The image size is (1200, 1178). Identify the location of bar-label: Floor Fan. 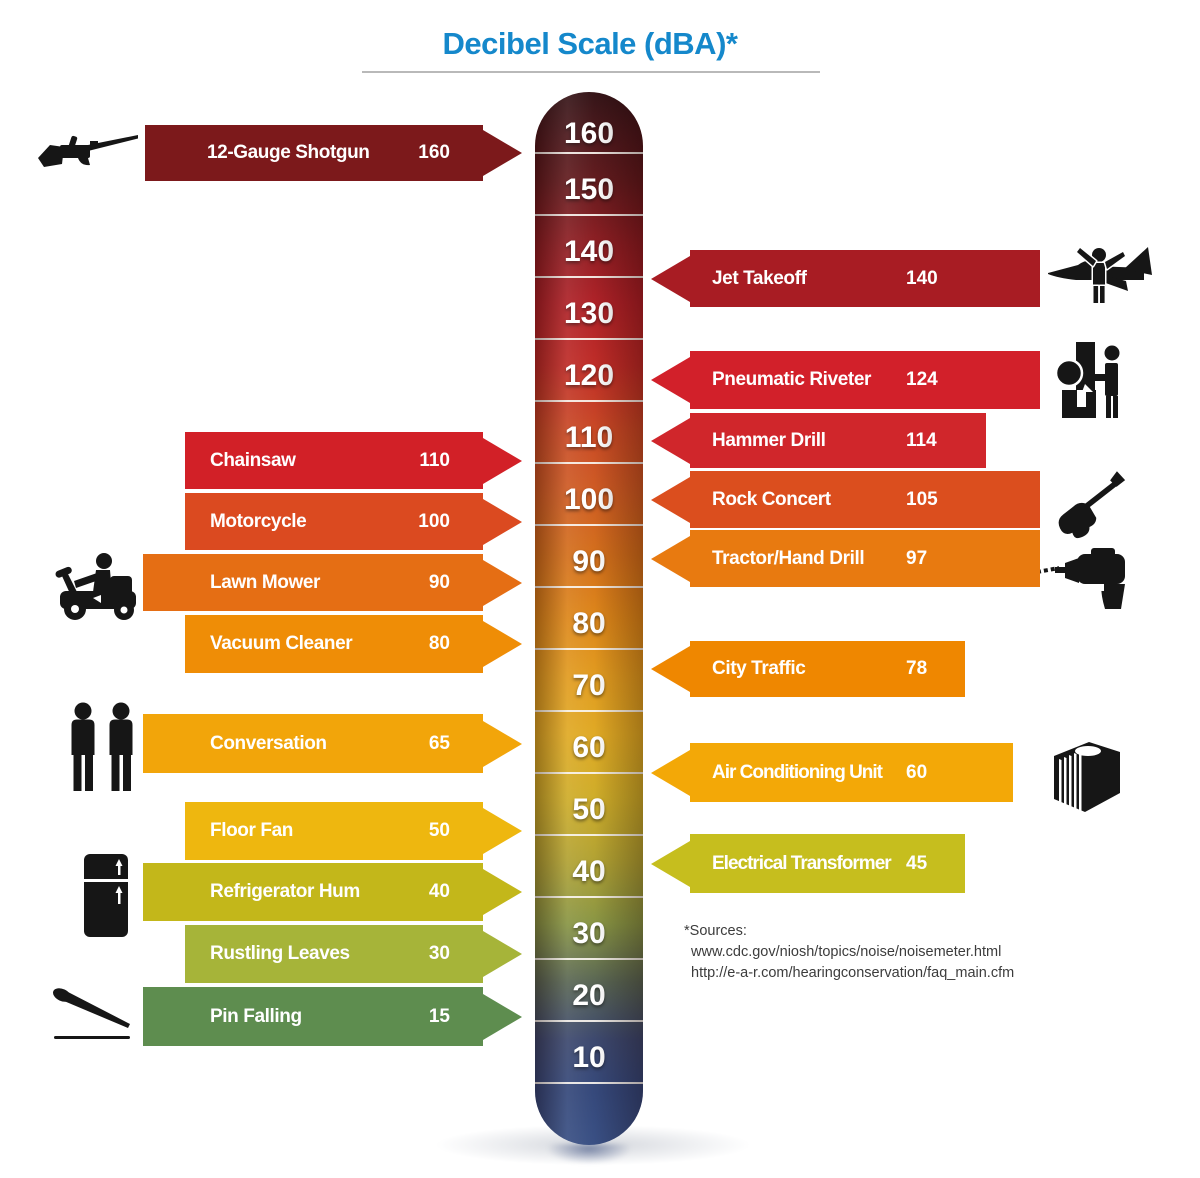
(251, 830).